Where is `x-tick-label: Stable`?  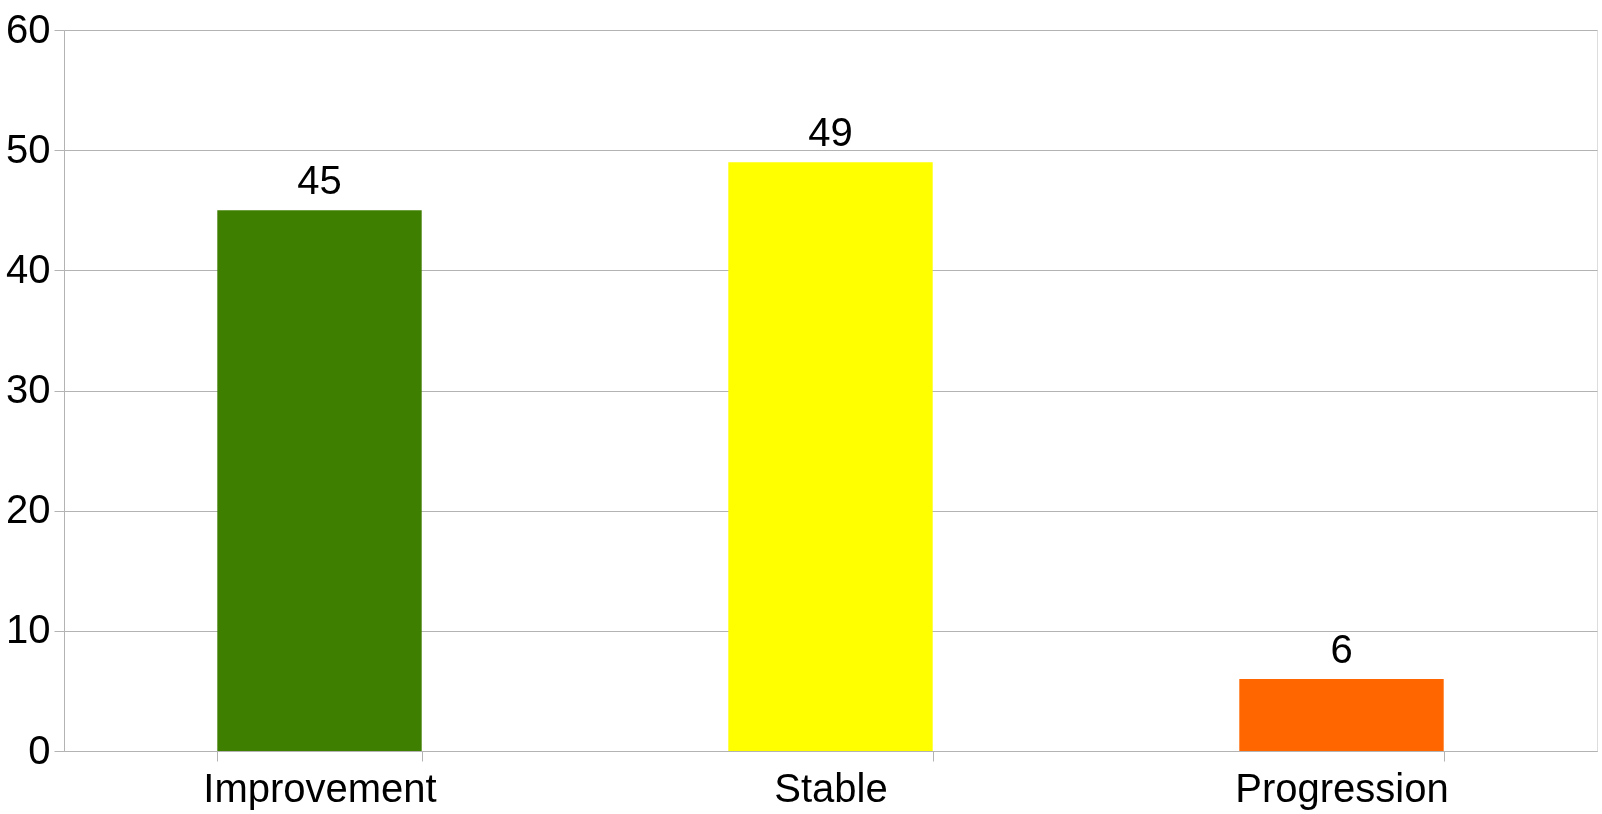
x-tick-label: Stable is located at coordinates (831, 787).